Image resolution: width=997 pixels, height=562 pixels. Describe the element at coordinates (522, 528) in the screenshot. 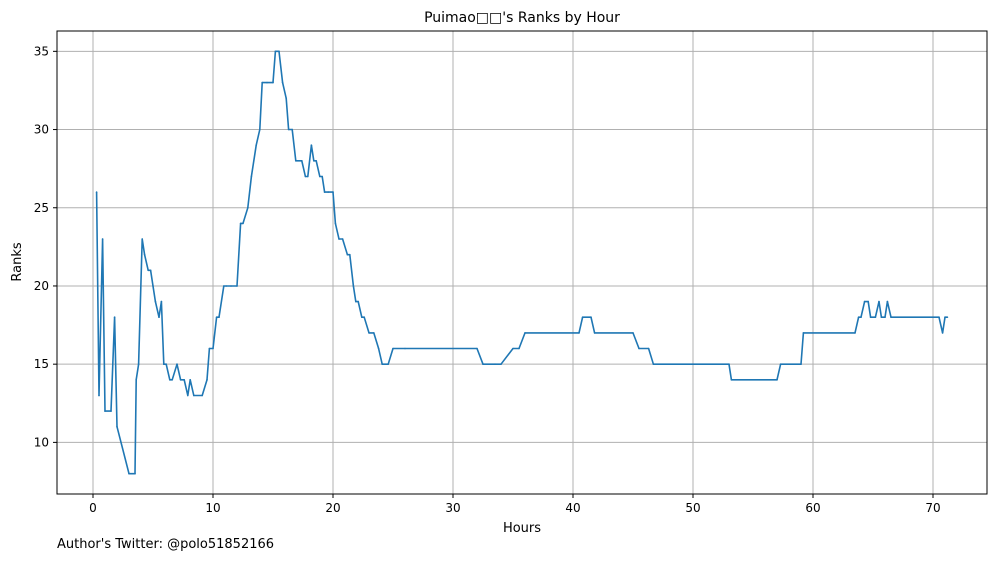

I see `x-axis-label: Hours` at that location.